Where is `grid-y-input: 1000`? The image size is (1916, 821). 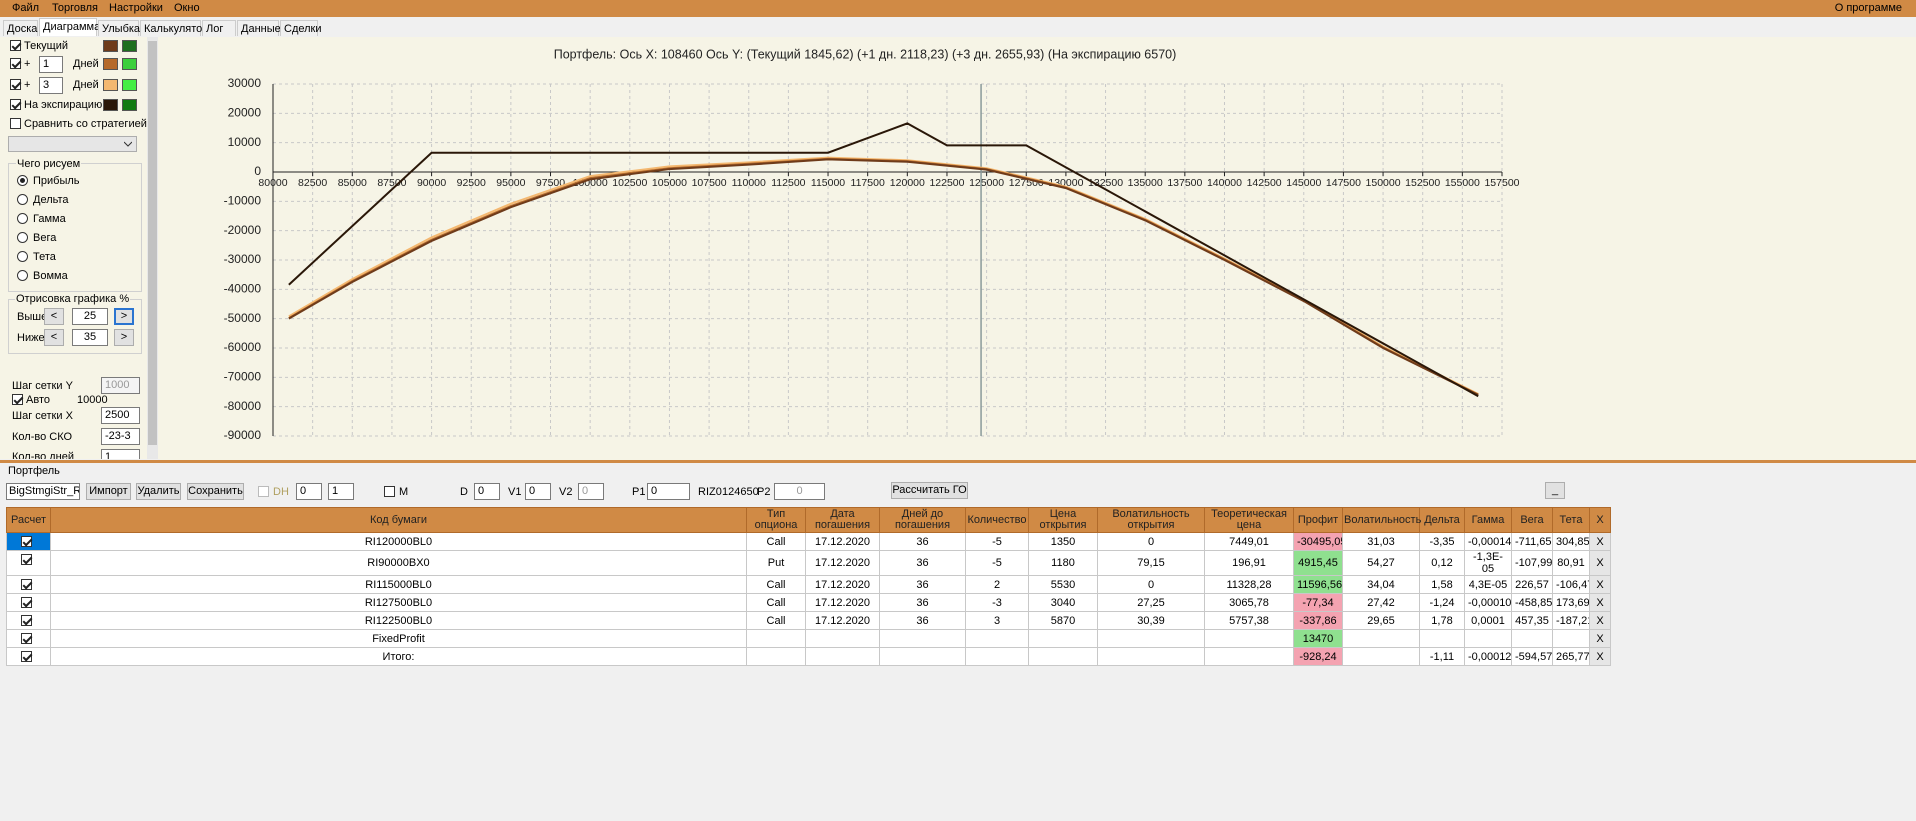
grid-y-input: 1000 is located at coordinates (120, 385).